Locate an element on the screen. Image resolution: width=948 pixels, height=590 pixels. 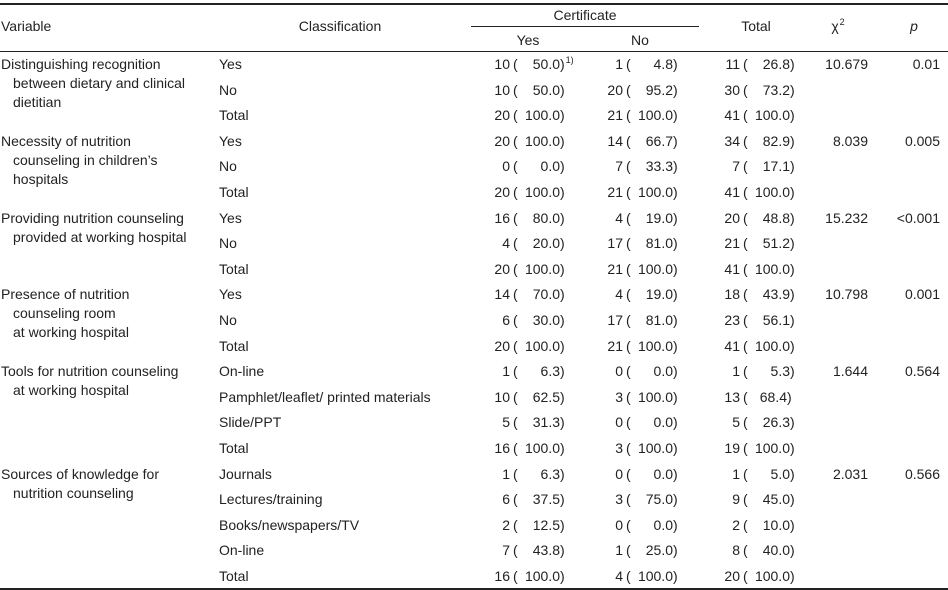
total-count: 7 is located at coordinates (736, 166).